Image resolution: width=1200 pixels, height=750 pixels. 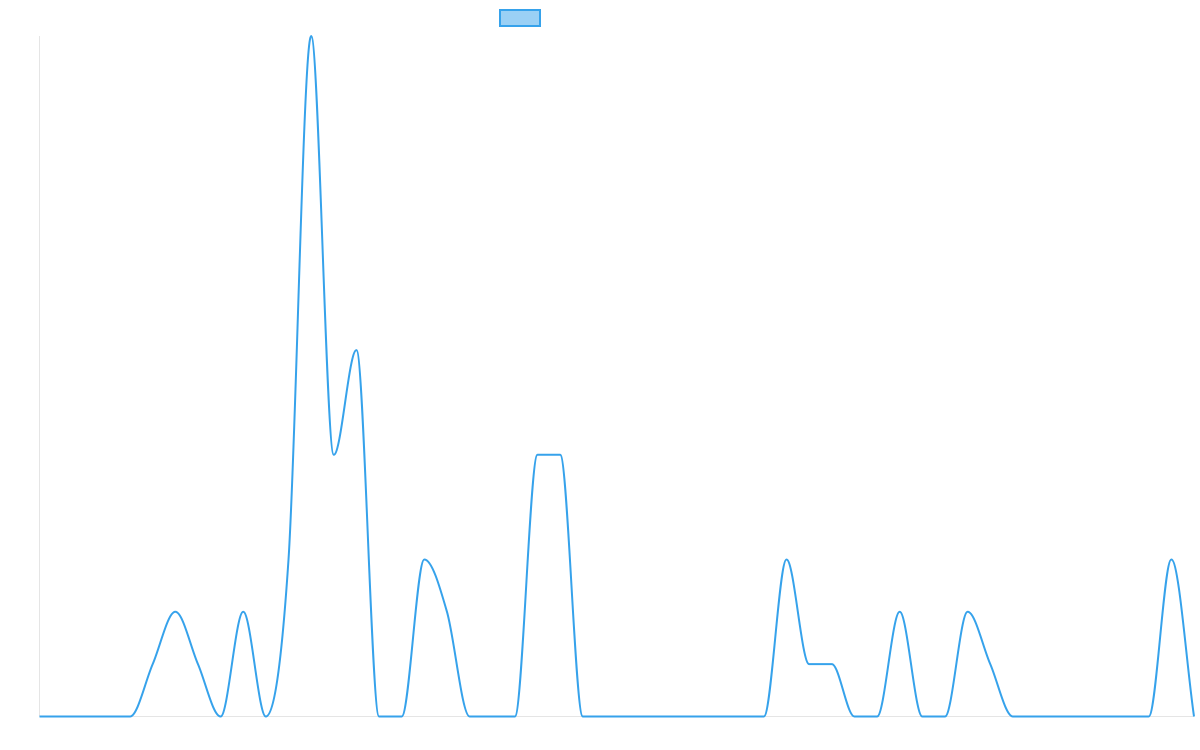 I want to click on legend-swatch, so click(x=520, y=18).